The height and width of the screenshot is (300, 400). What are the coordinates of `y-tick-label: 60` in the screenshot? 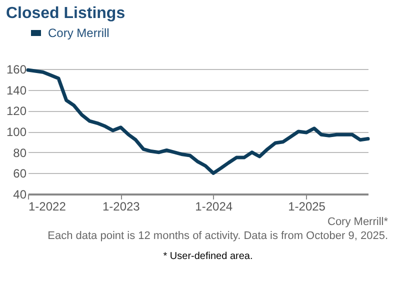 It's located at (20, 173).